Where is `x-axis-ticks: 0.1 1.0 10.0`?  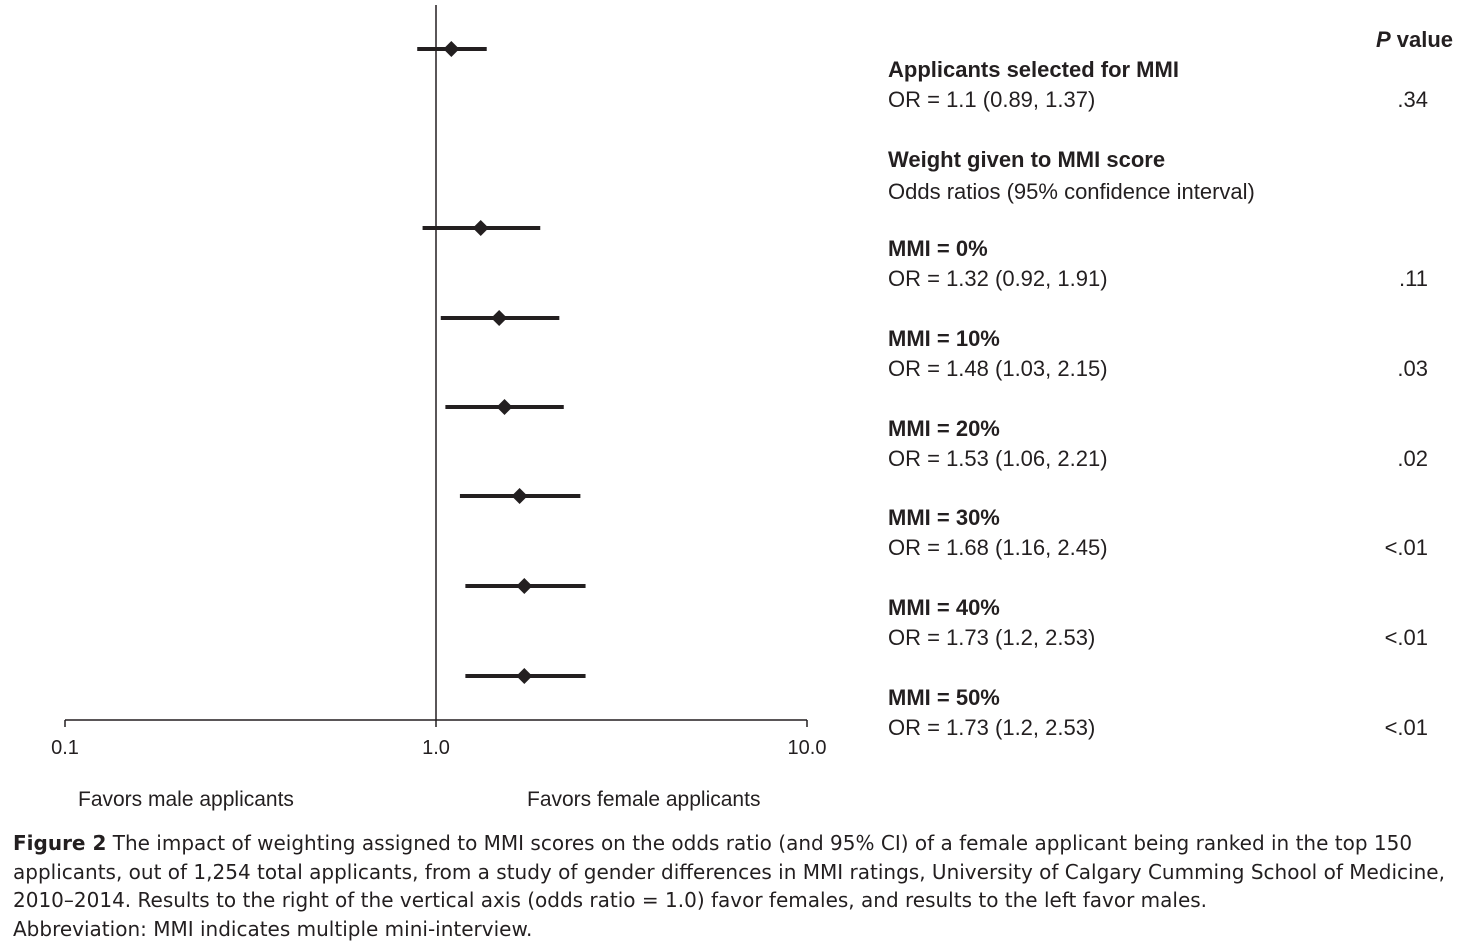
x-axis-ticks: 0.1 1.0 10.0 is located at coordinates (438, 739).